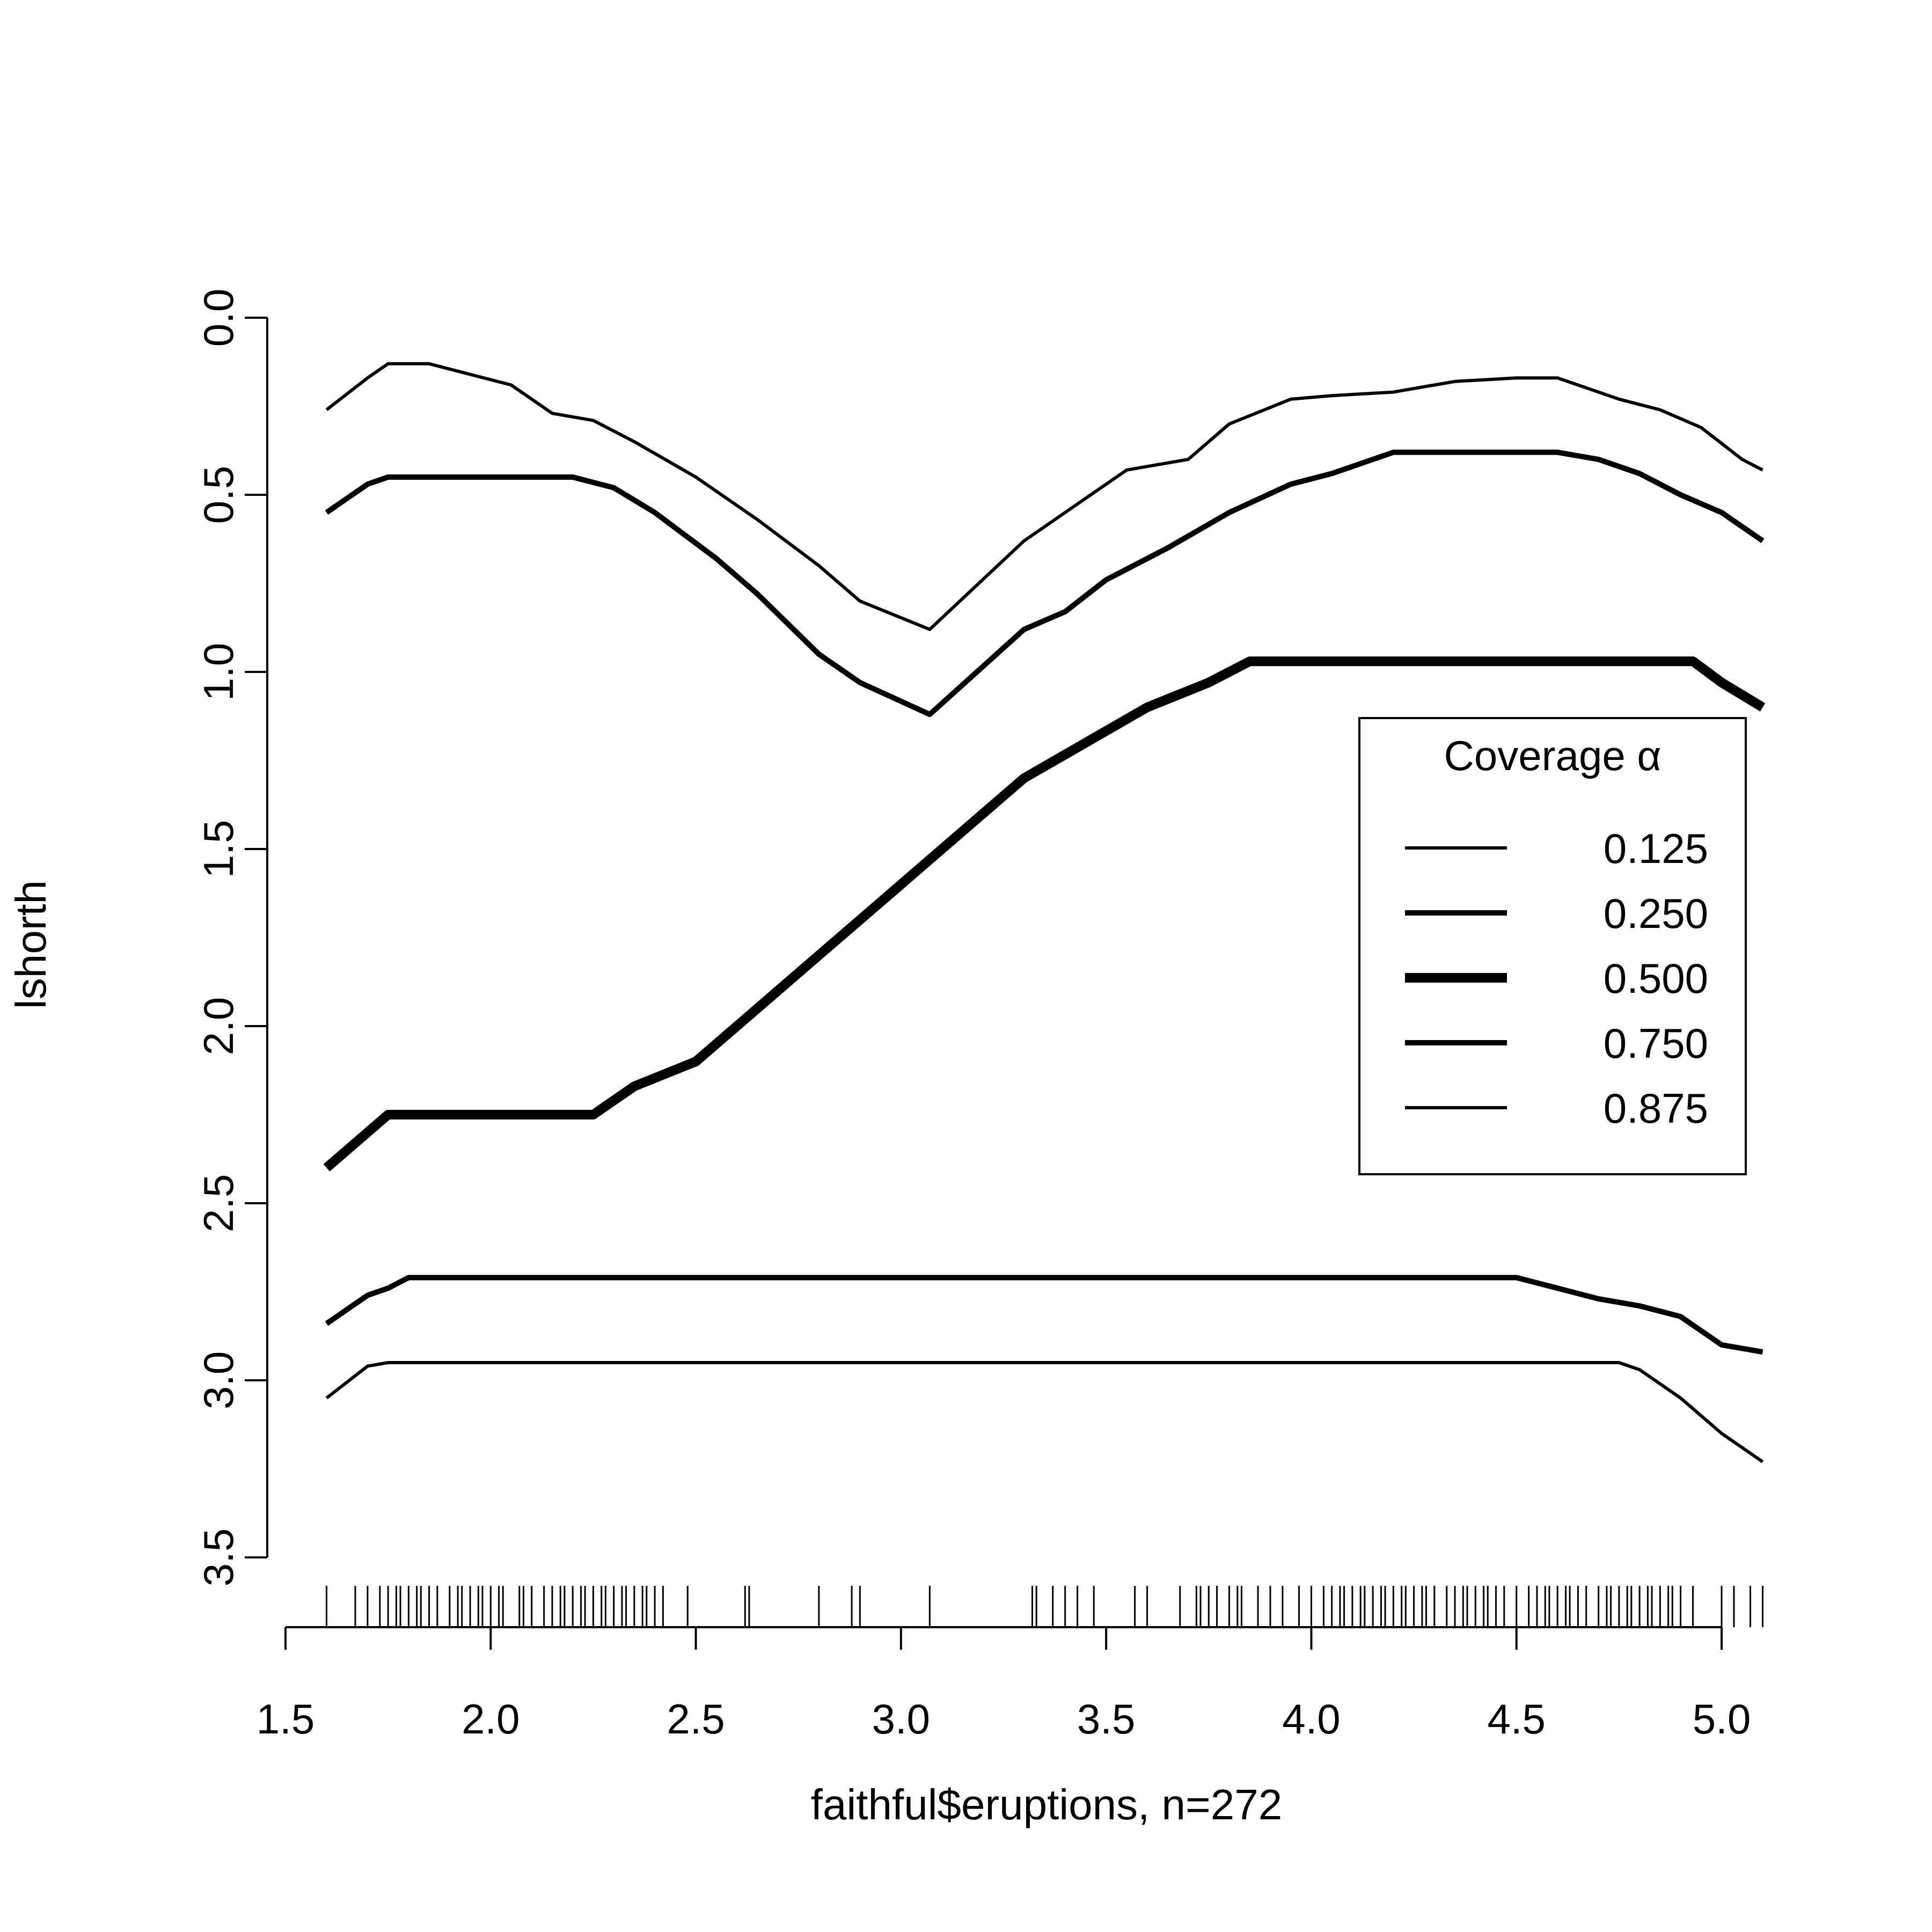 Image resolution: width=1932 pixels, height=1932 pixels. What do you see at coordinates (218, 1203) in the screenshot?
I see `y-tick-label: 2.5` at bounding box center [218, 1203].